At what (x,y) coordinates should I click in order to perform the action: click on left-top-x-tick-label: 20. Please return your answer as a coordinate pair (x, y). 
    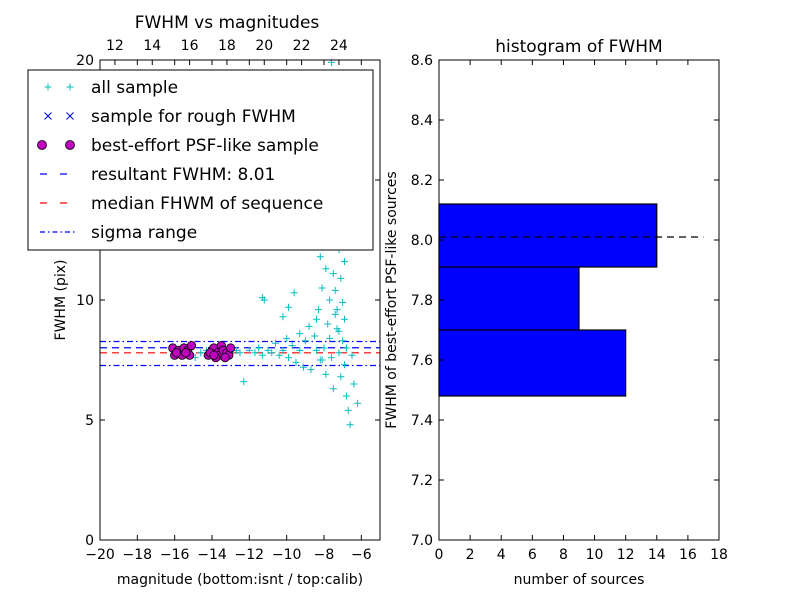
    Looking at the image, I should click on (264, 46).